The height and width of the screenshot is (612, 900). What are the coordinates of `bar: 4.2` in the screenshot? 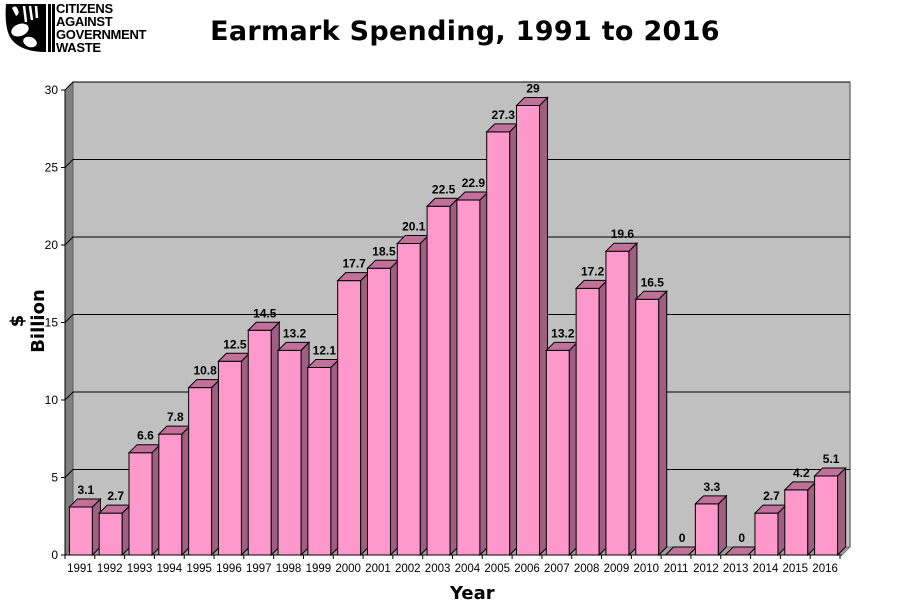 It's located at (800, 511).